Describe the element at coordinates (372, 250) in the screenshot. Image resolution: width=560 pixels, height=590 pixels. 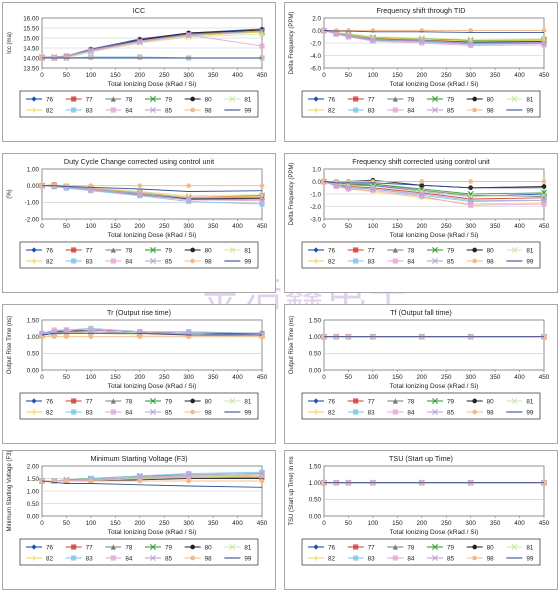
I see `legend-label: 77` at that location.